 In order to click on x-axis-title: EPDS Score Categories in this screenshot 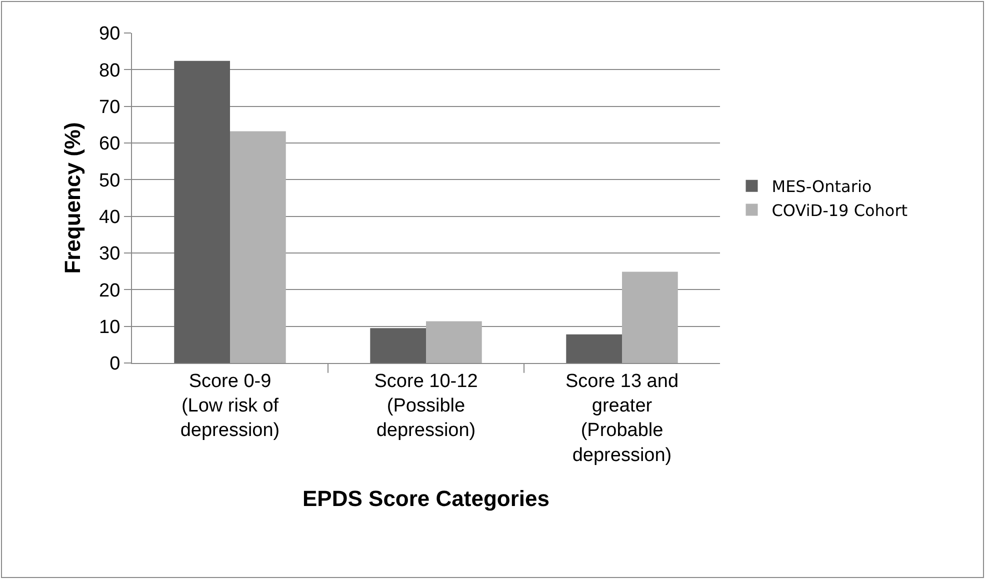, I will do `click(426, 498)`.